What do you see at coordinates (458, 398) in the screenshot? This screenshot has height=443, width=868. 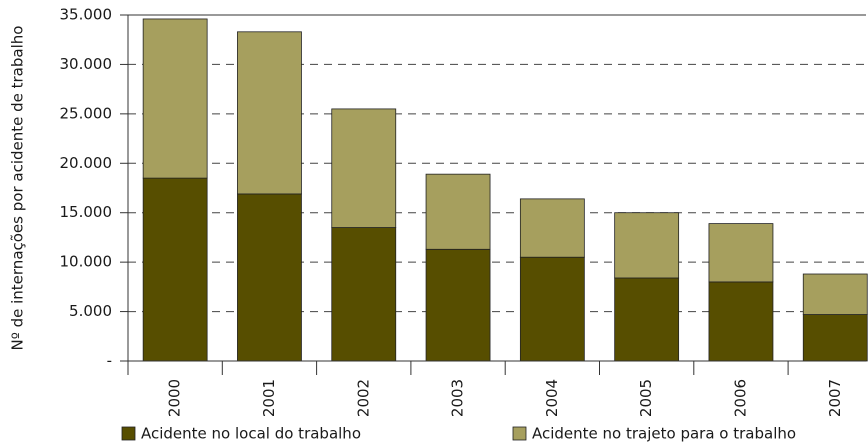 I see `x-tick-label: 2003` at bounding box center [458, 398].